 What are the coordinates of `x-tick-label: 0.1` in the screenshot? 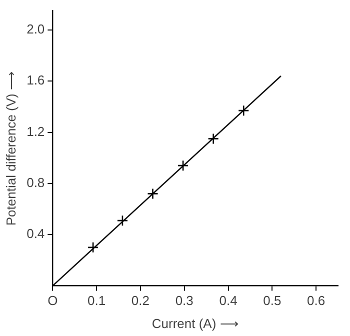 It's located at (97, 300).